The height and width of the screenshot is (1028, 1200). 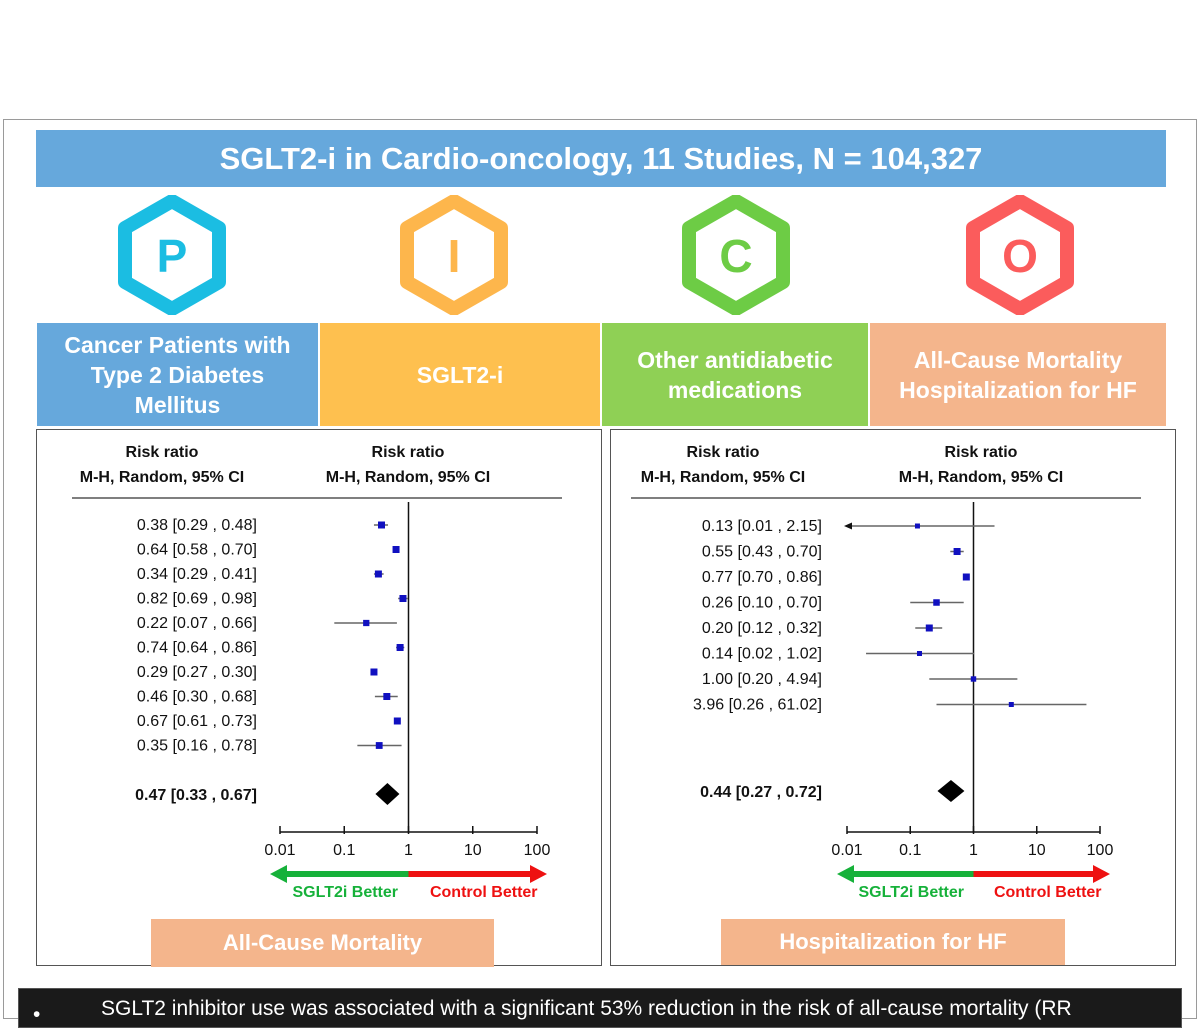 I want to click on pooled-estimate-label: 0.47 [0.33 , 0.67], so click(x=196, y=795).